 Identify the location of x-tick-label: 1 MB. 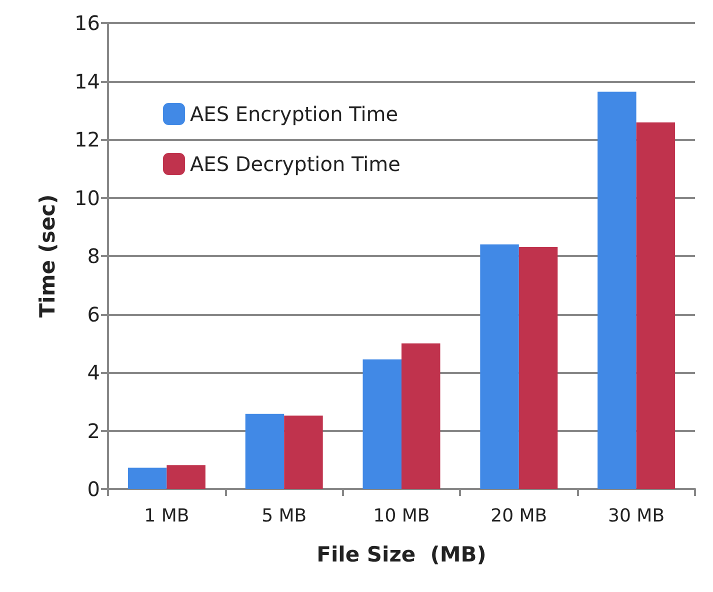
(167, 516).